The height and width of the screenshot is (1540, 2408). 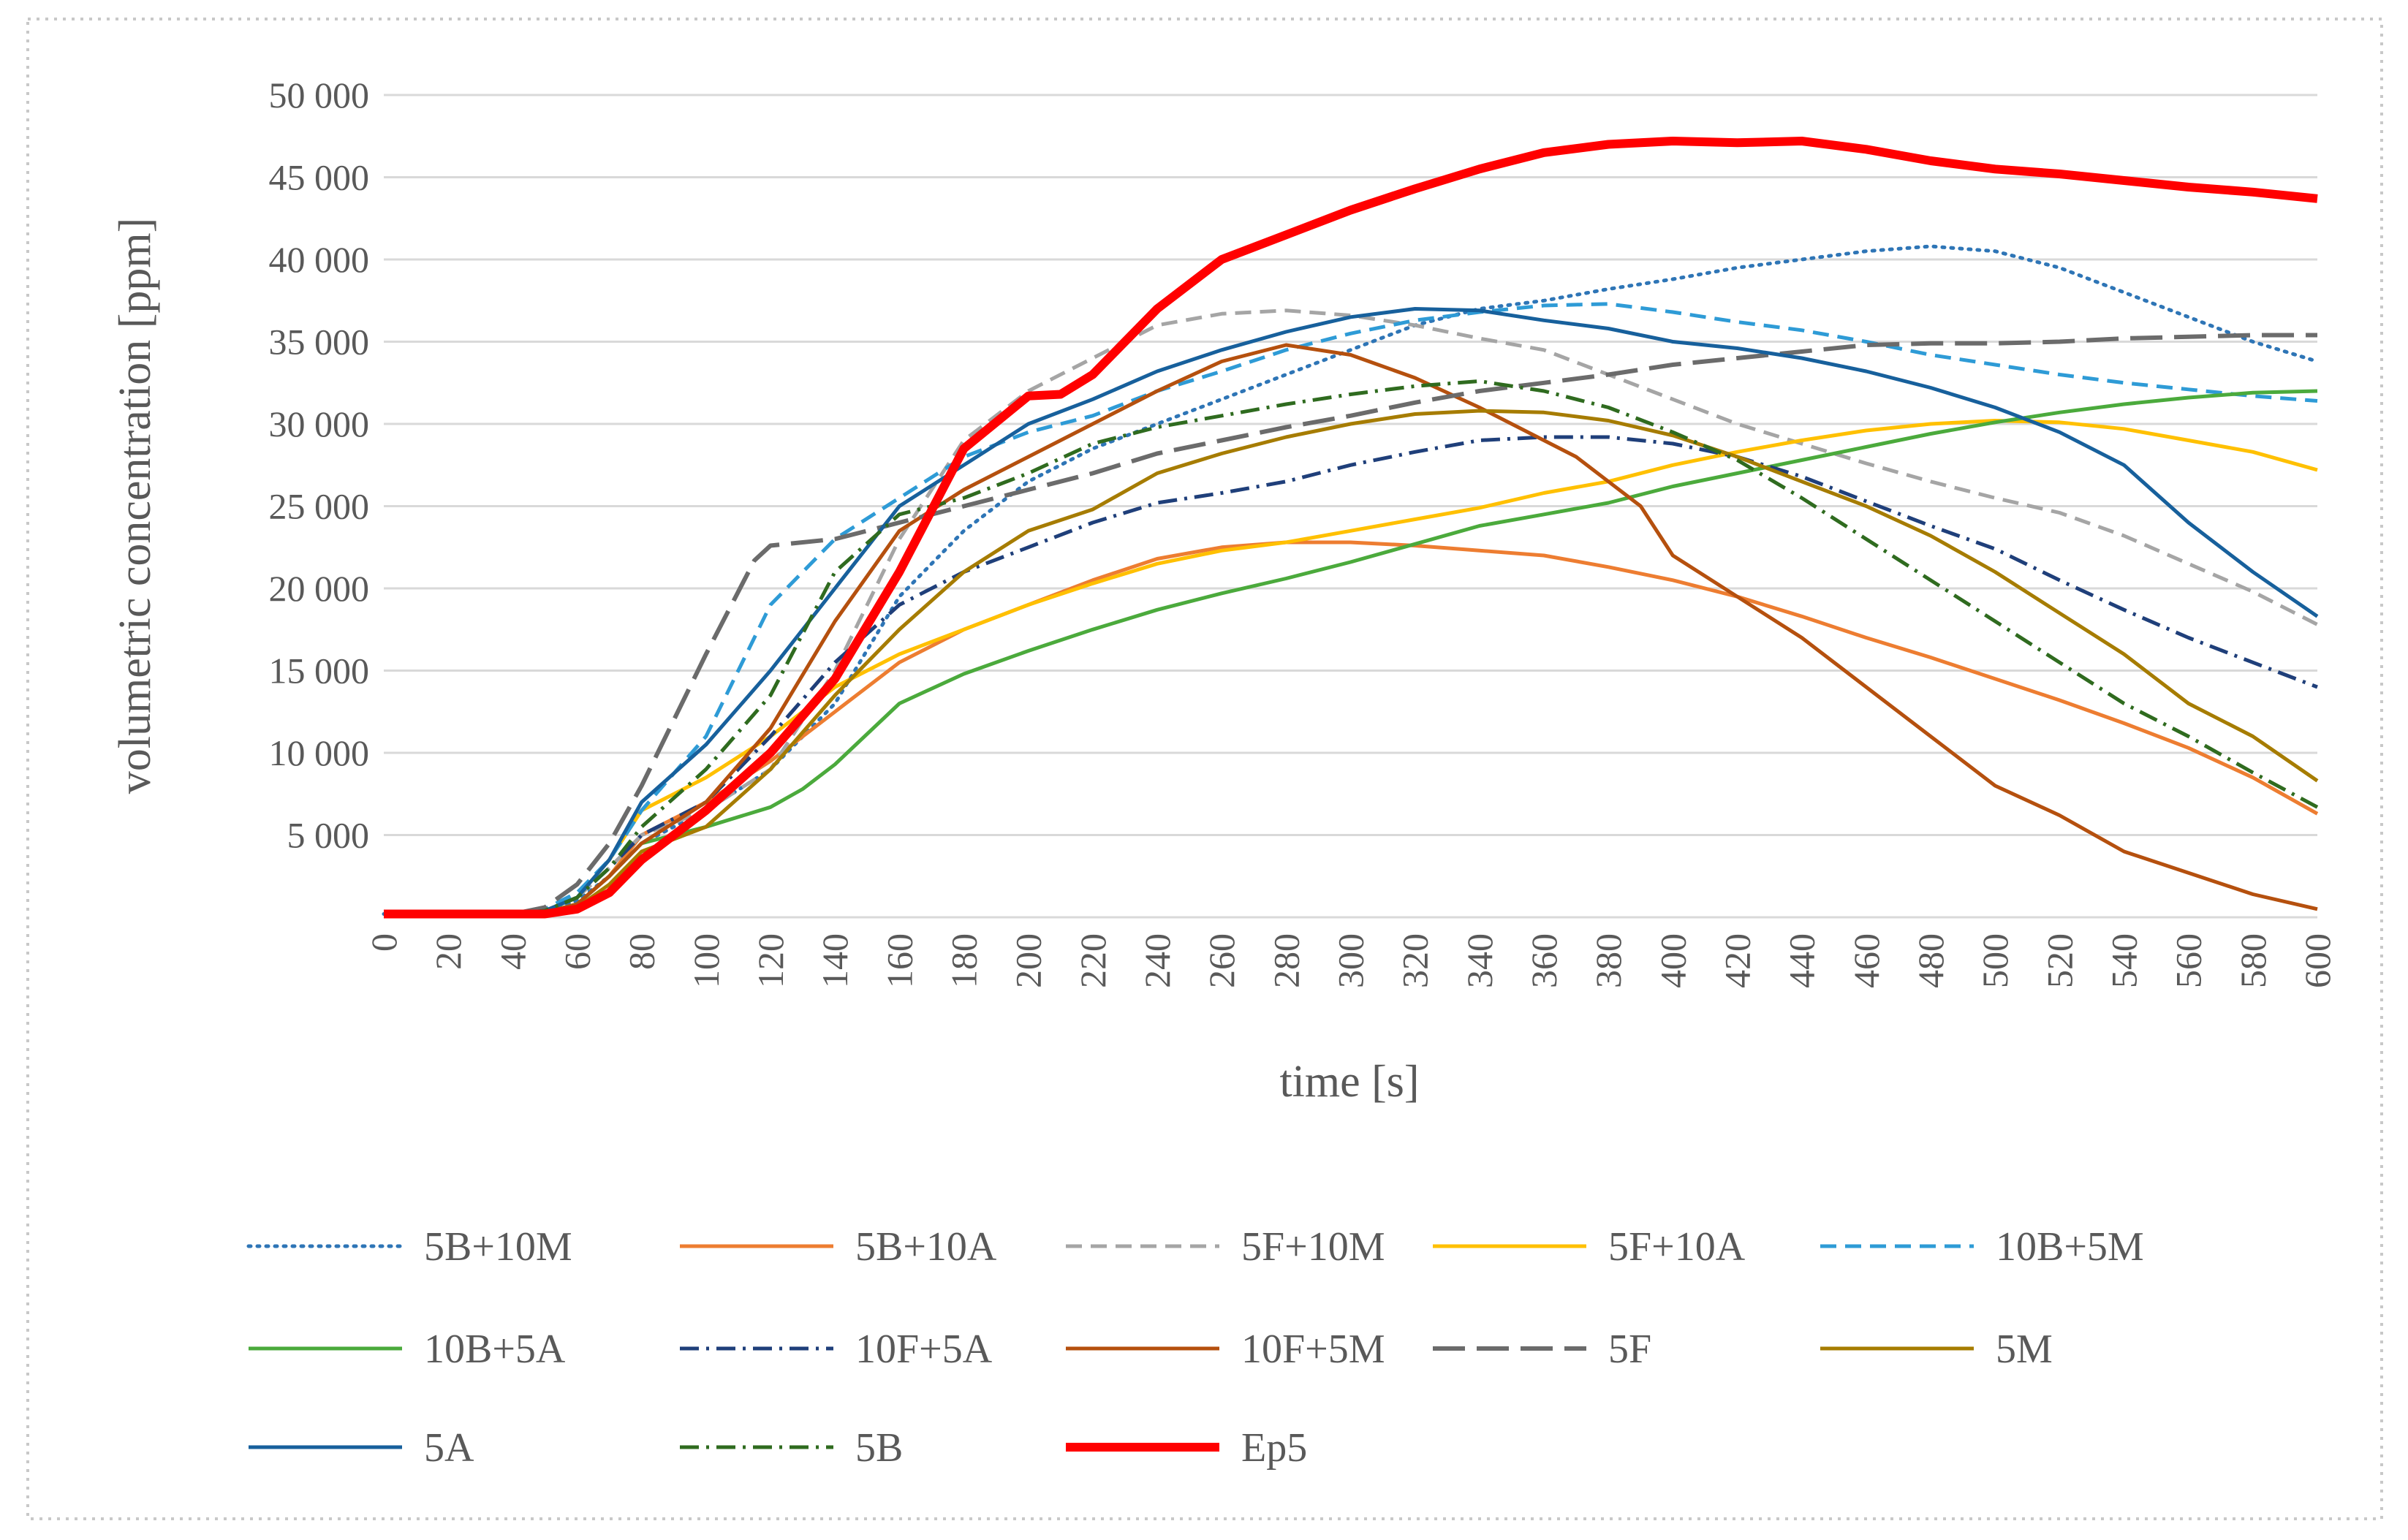 What do you see at coordinates (1221, 960) in the screenshot?
I see `x-tick-label: 260` at bounding box center [1221, 960].